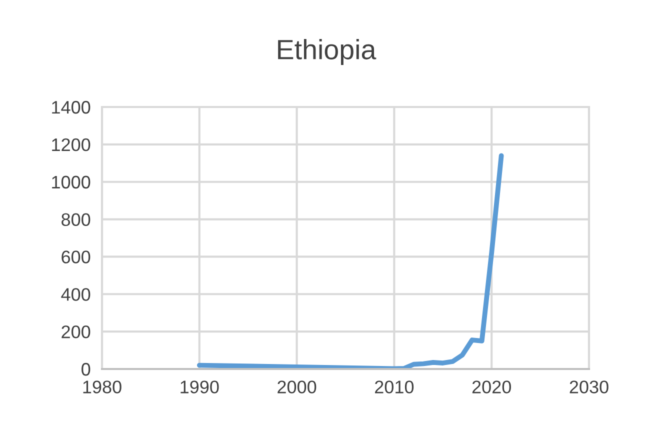 The height and width of the screenshot is (430, 652). What do you see at coordinates (491, 387) in the screenshot?
I see `x-tick-label: 2020` at bounding box center [491, 387].